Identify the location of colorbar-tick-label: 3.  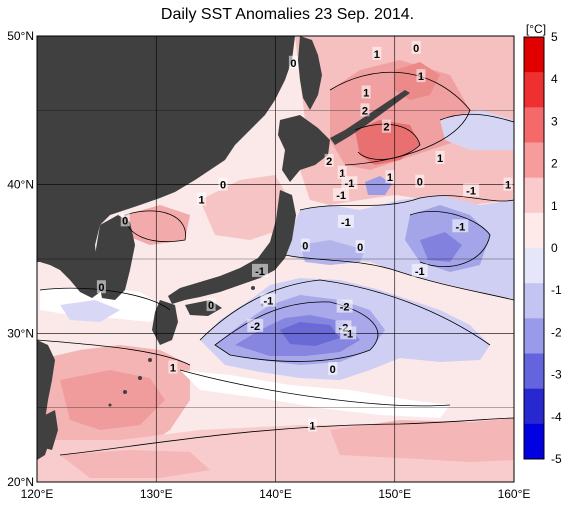
(554, 121).